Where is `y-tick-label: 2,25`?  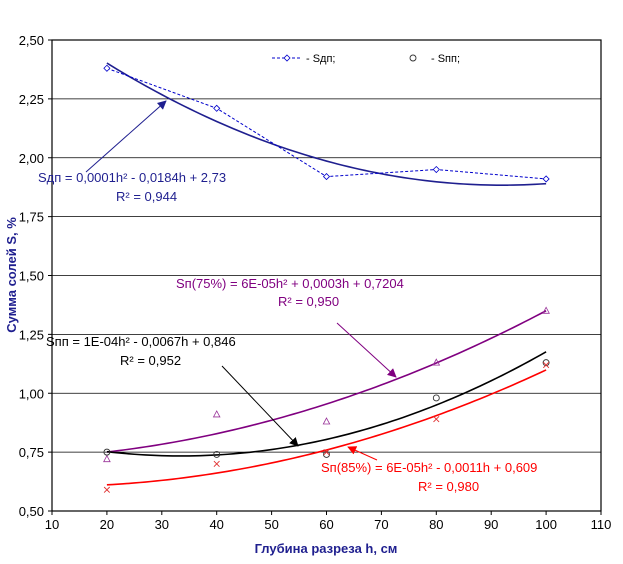
y-tick-label: 2,25 is located at coordinates (31, 99).